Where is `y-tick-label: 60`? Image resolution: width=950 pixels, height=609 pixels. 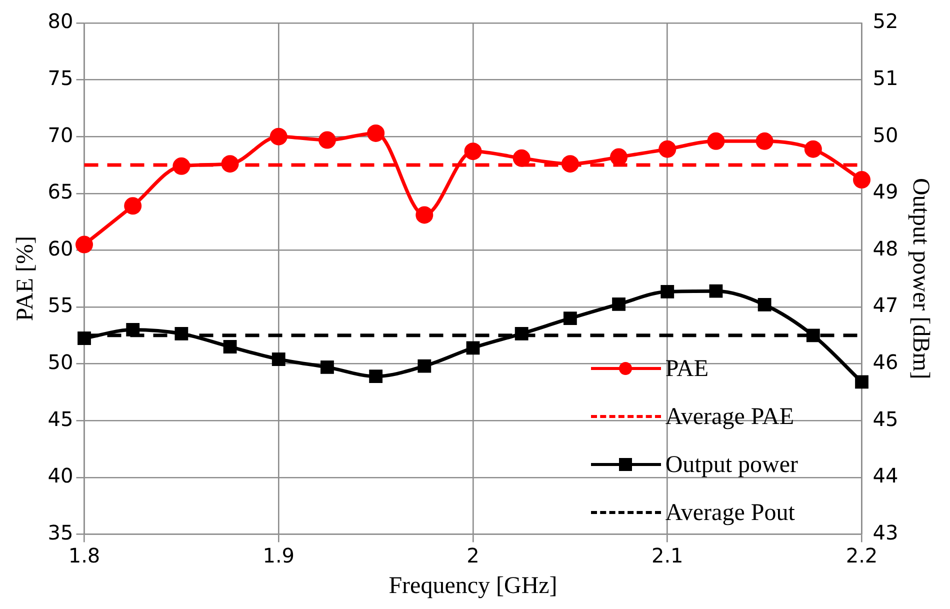 y-tick-label: 60 is located at coordinates (61, 248).